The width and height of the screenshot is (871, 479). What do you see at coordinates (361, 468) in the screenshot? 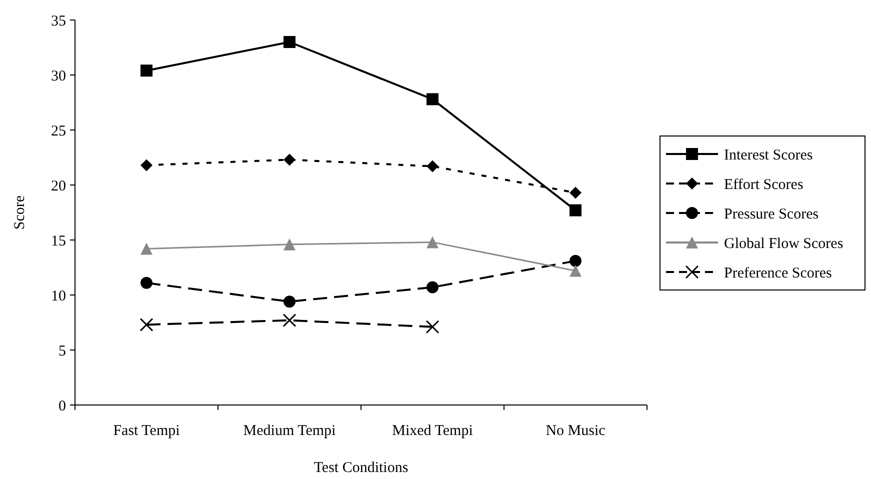
I see `x-axis-title: Test Conditions` at bounding box center [361, 468].